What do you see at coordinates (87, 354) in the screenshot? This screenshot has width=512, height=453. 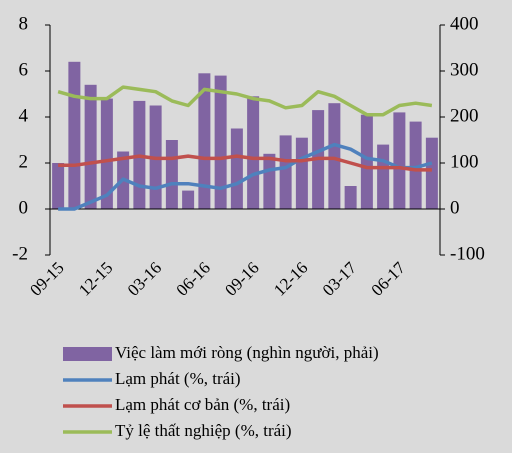 I see `legend-swatch` at bounding box center [87, 354].